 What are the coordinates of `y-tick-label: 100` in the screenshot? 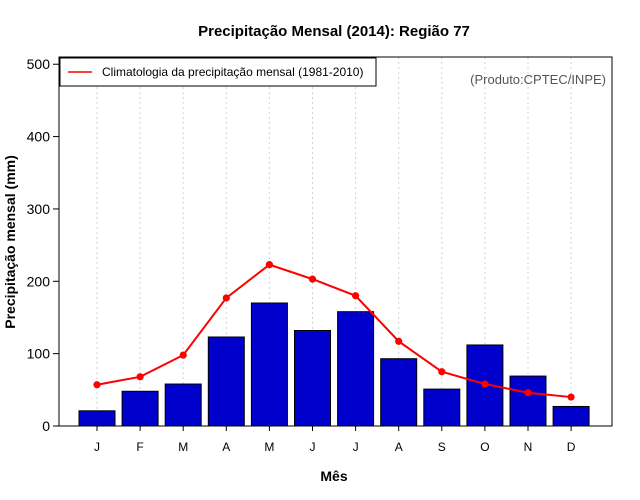 It's located at (39, 354).